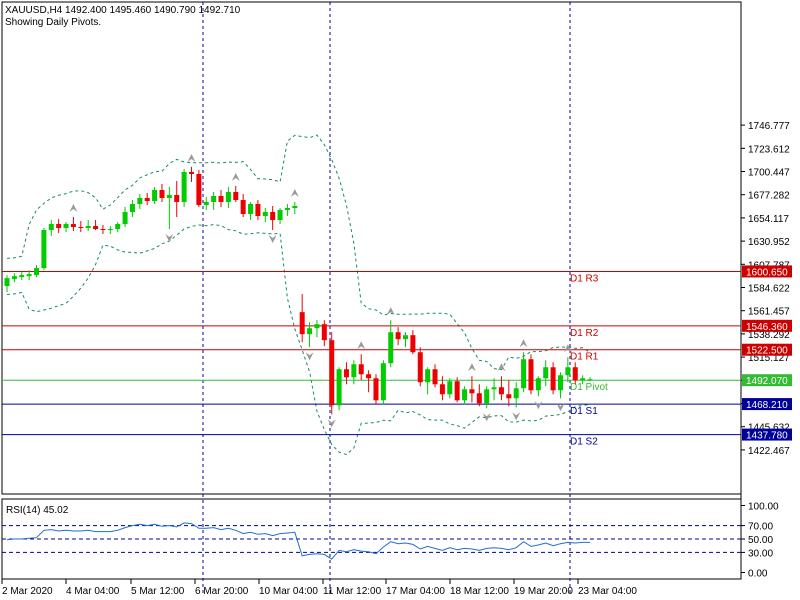 Image resolution: width=800 pixels, height=600 pixels. Describe the element at coordinates (769, 173) in the screenshot. I see `price-tick-label: 1700.447` at that location.